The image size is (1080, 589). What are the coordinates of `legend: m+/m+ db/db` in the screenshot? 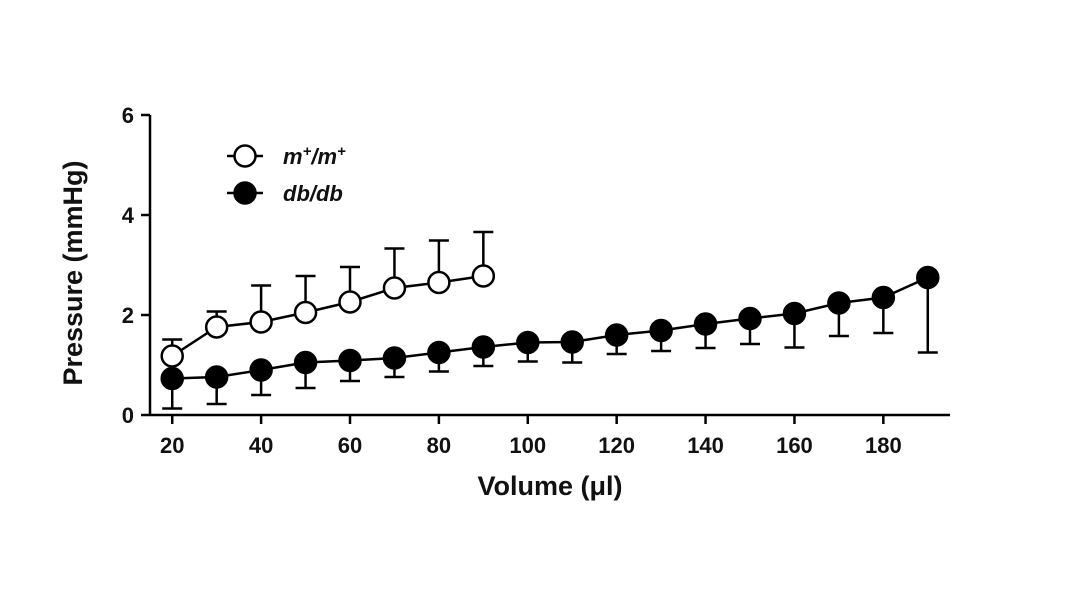 It's located at (286, 174).